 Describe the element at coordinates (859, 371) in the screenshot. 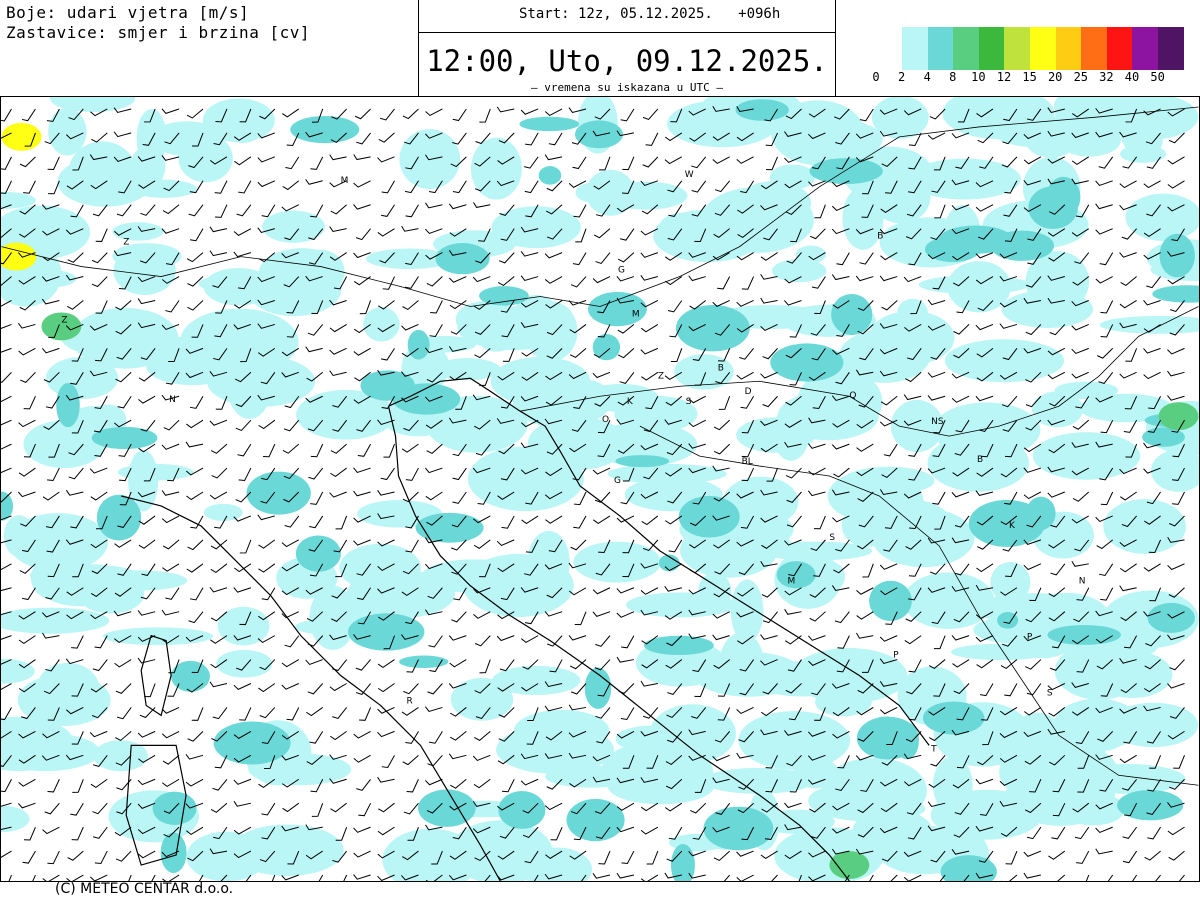

I see `border-balkans` at that location.